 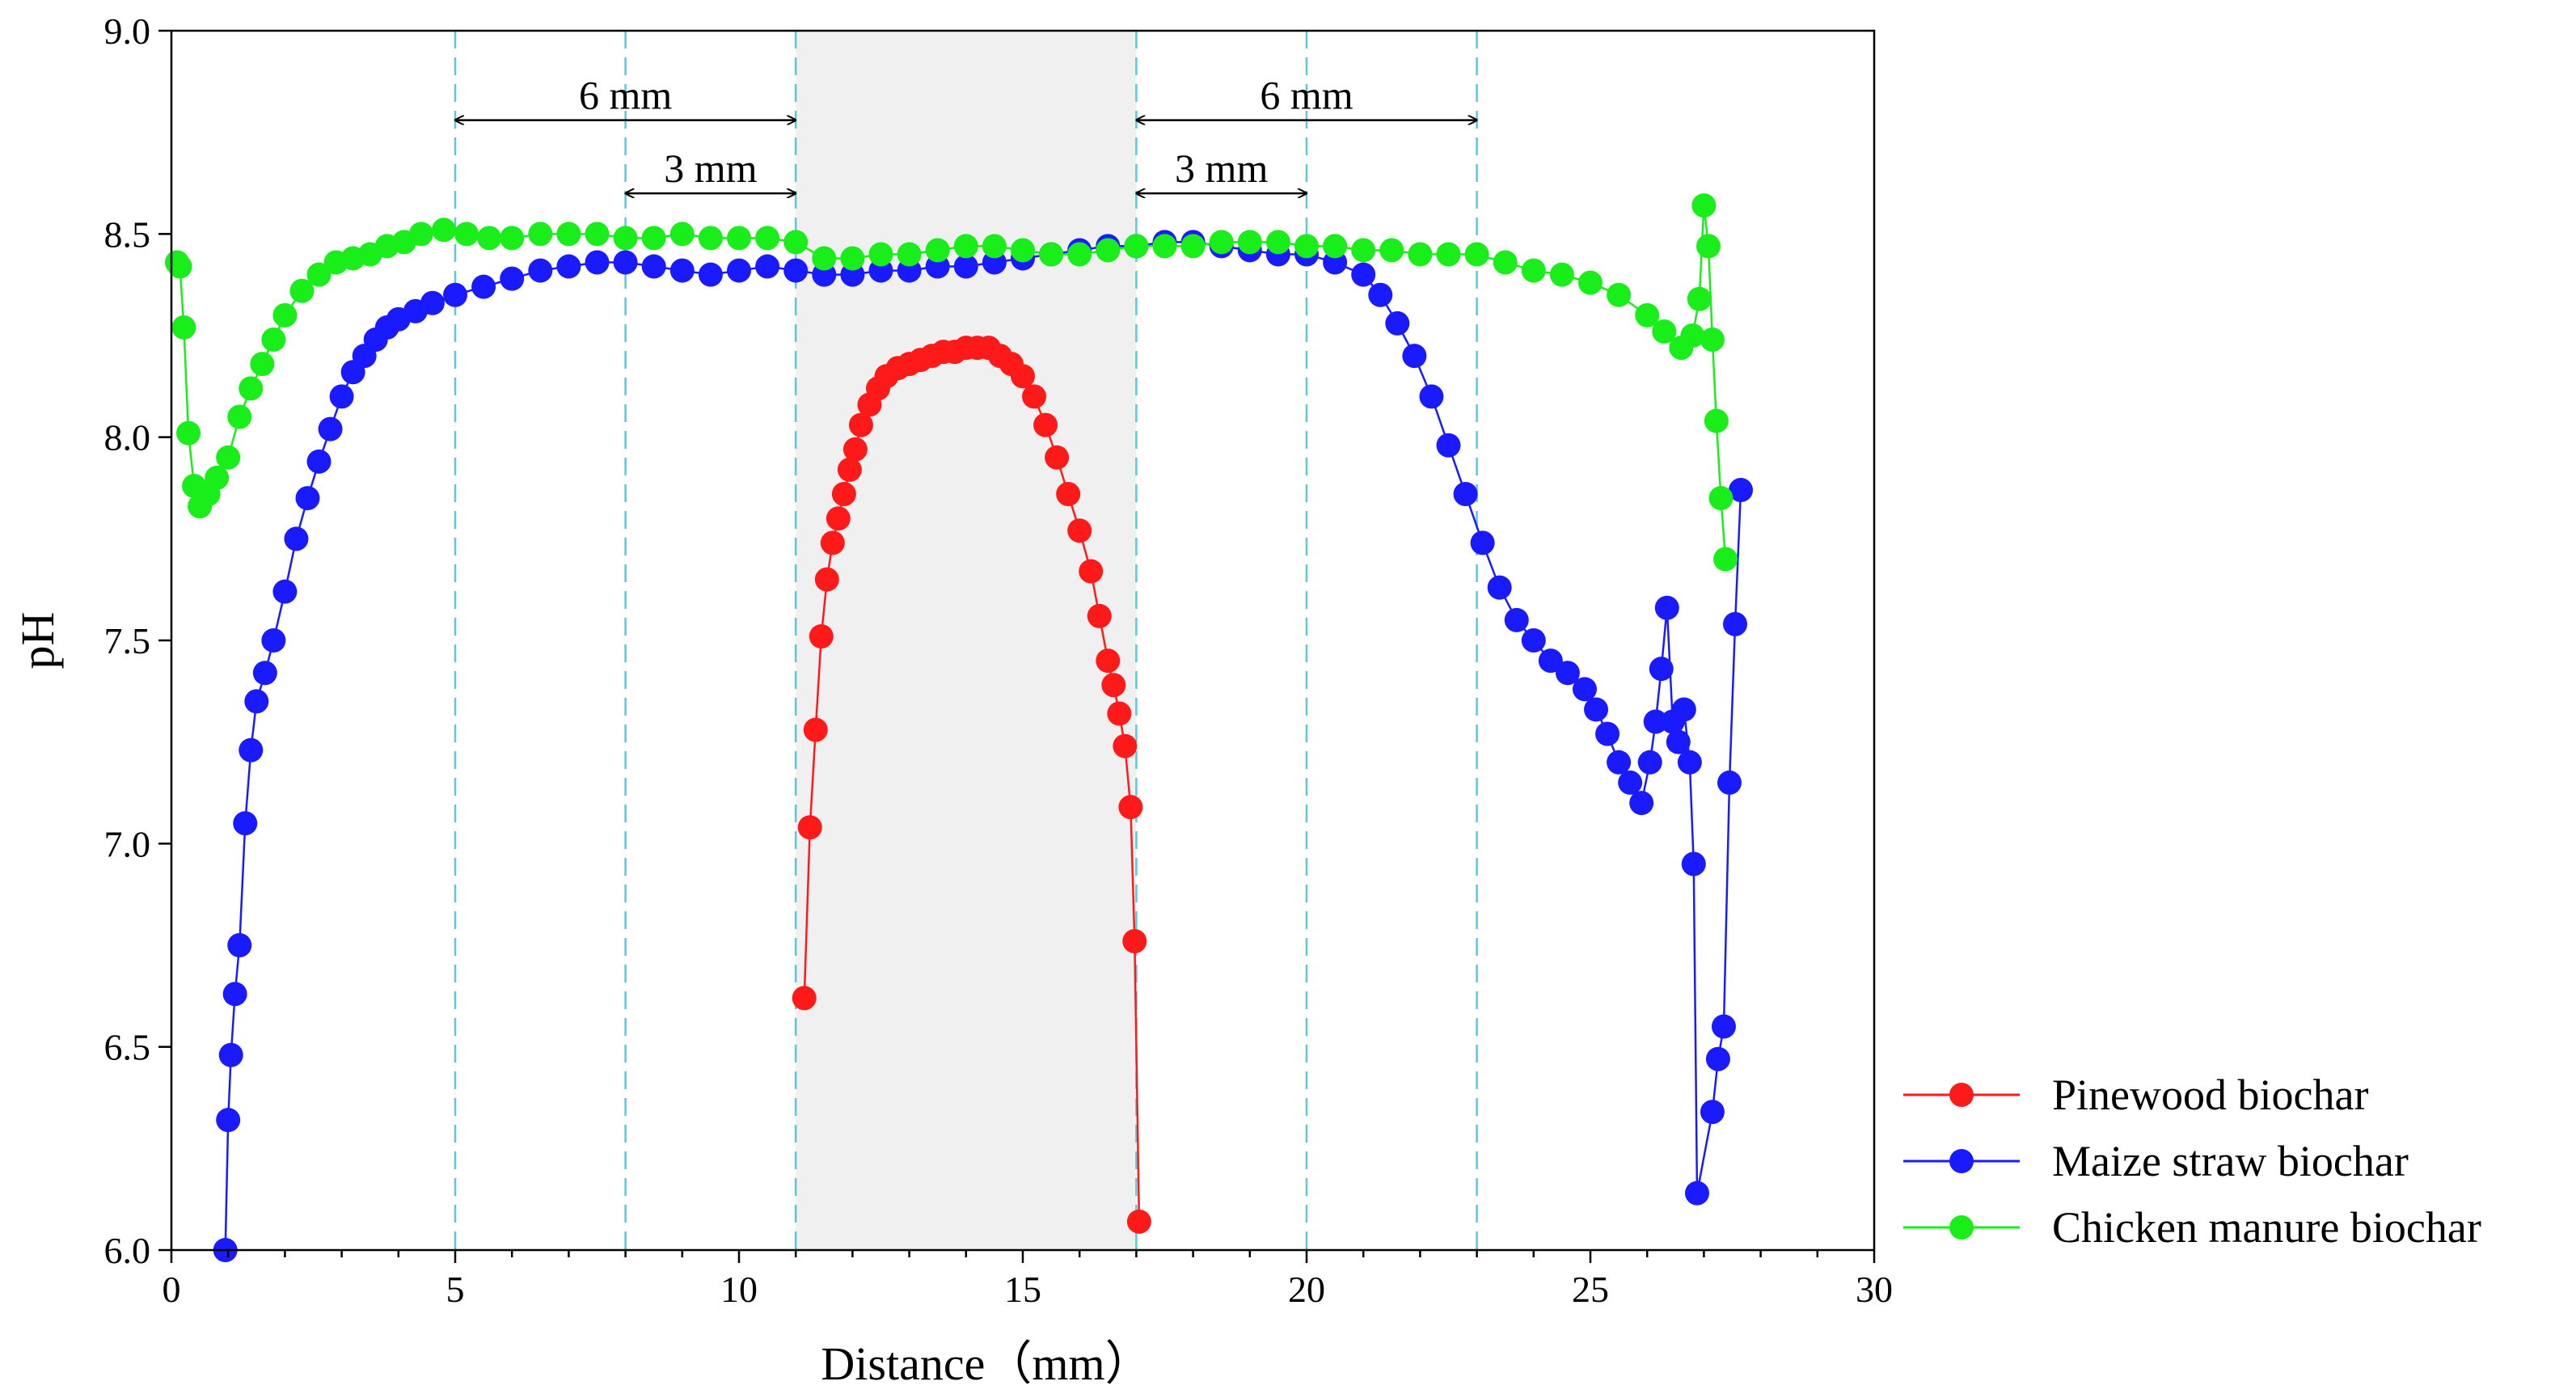 I want to click on x-tick-label: 5, so click(x=456, y=1289).